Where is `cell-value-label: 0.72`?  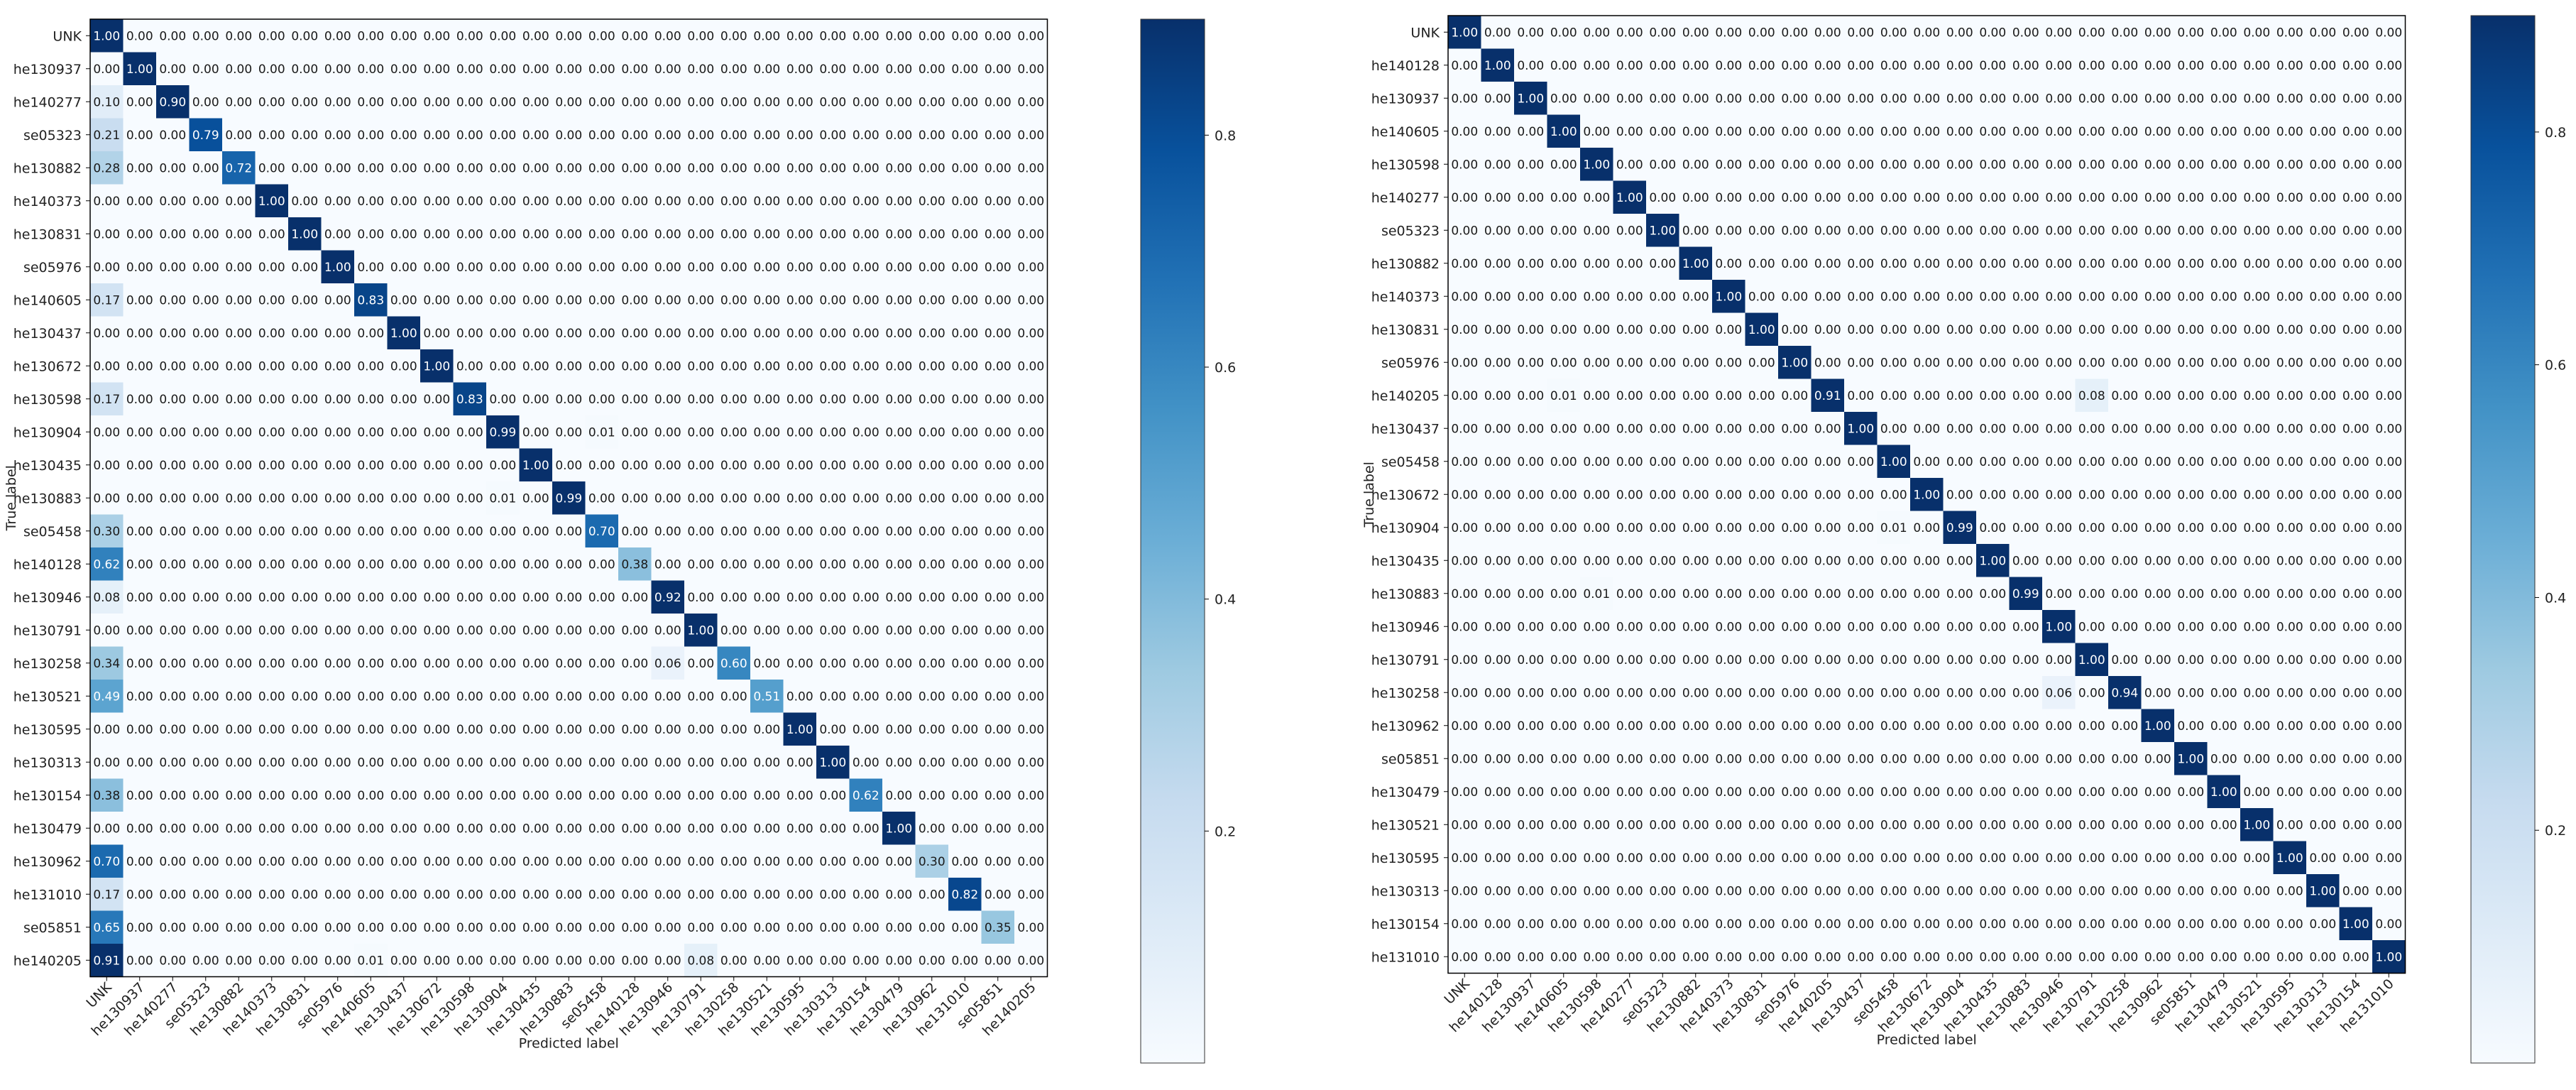 cell-value-label: 0.72 is located at coordinates (239, 168).